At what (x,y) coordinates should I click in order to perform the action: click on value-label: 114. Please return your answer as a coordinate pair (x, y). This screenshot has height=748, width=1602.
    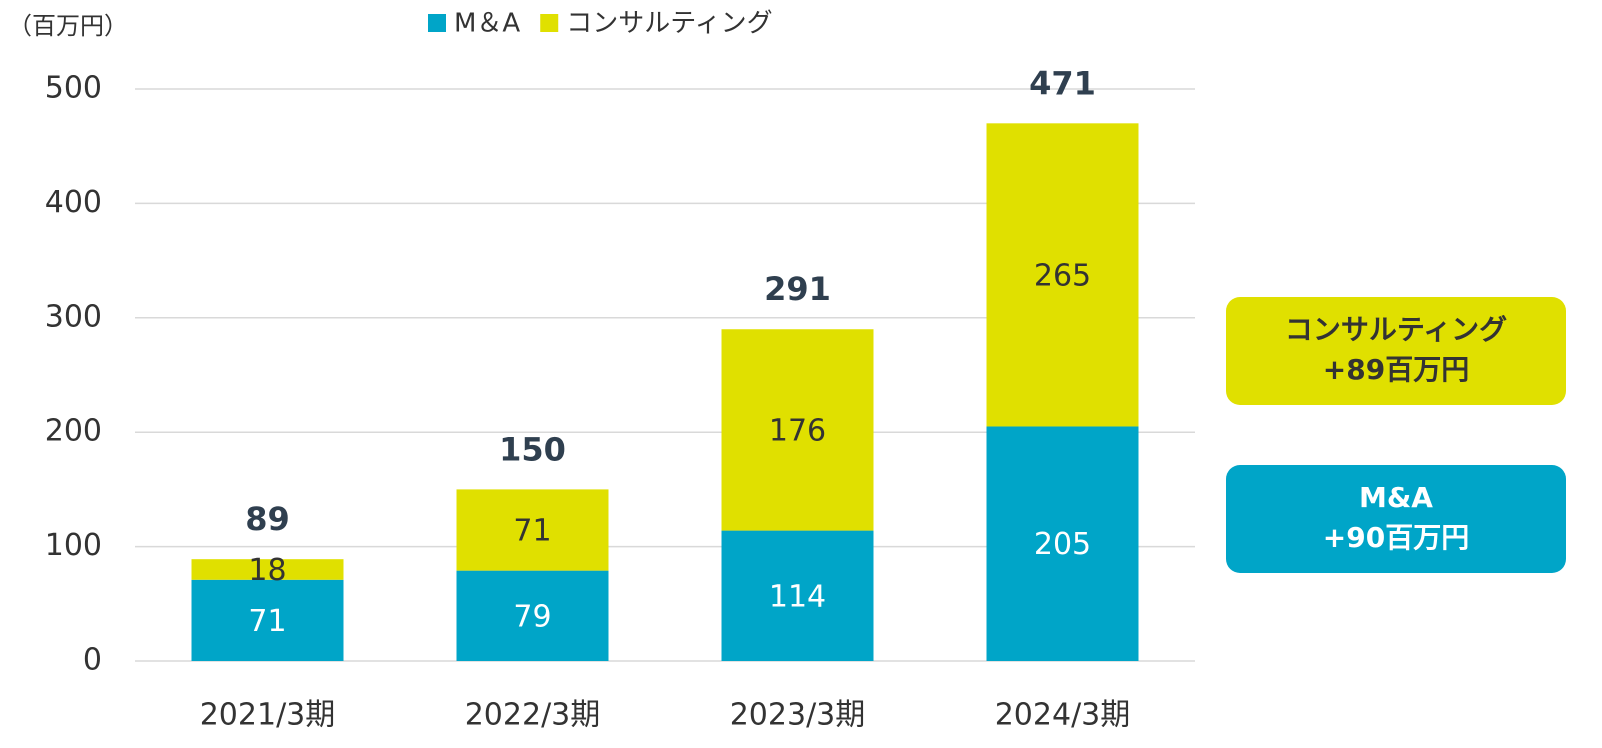
    Looking at the image, I should click on (797, 596).